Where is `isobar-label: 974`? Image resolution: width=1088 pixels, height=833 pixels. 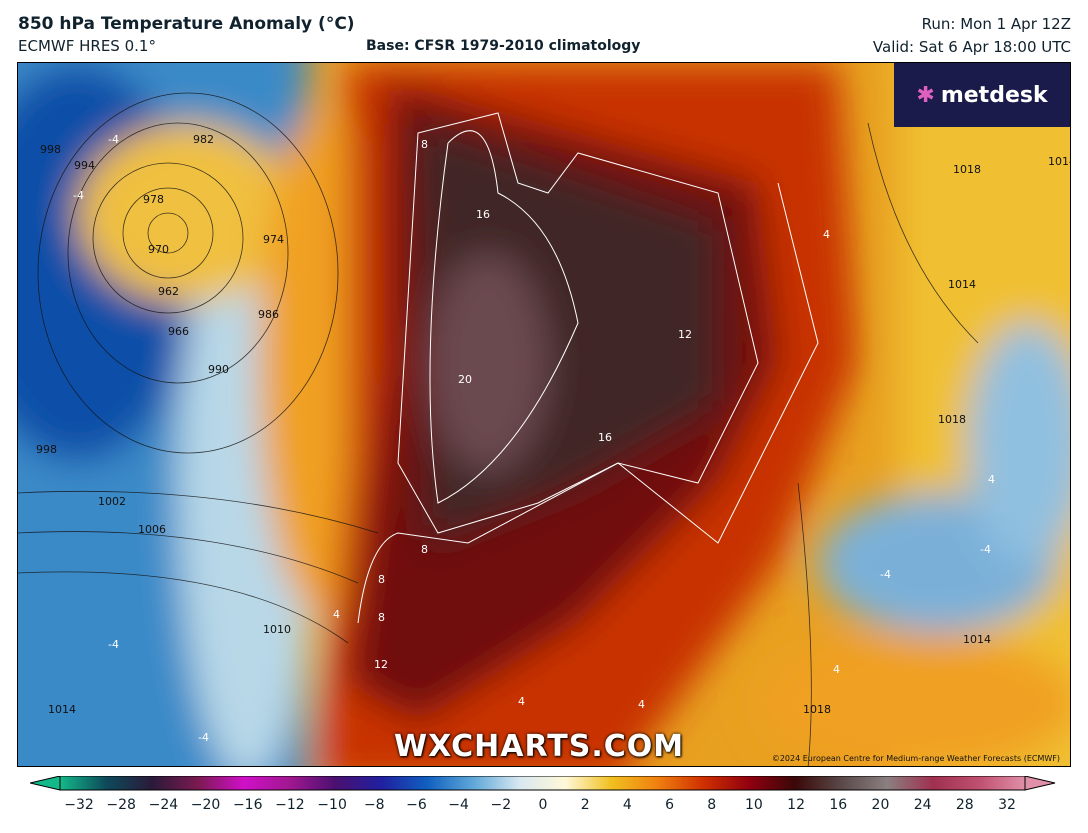
isobar-label: 974 is located at coordinates (273, 239).